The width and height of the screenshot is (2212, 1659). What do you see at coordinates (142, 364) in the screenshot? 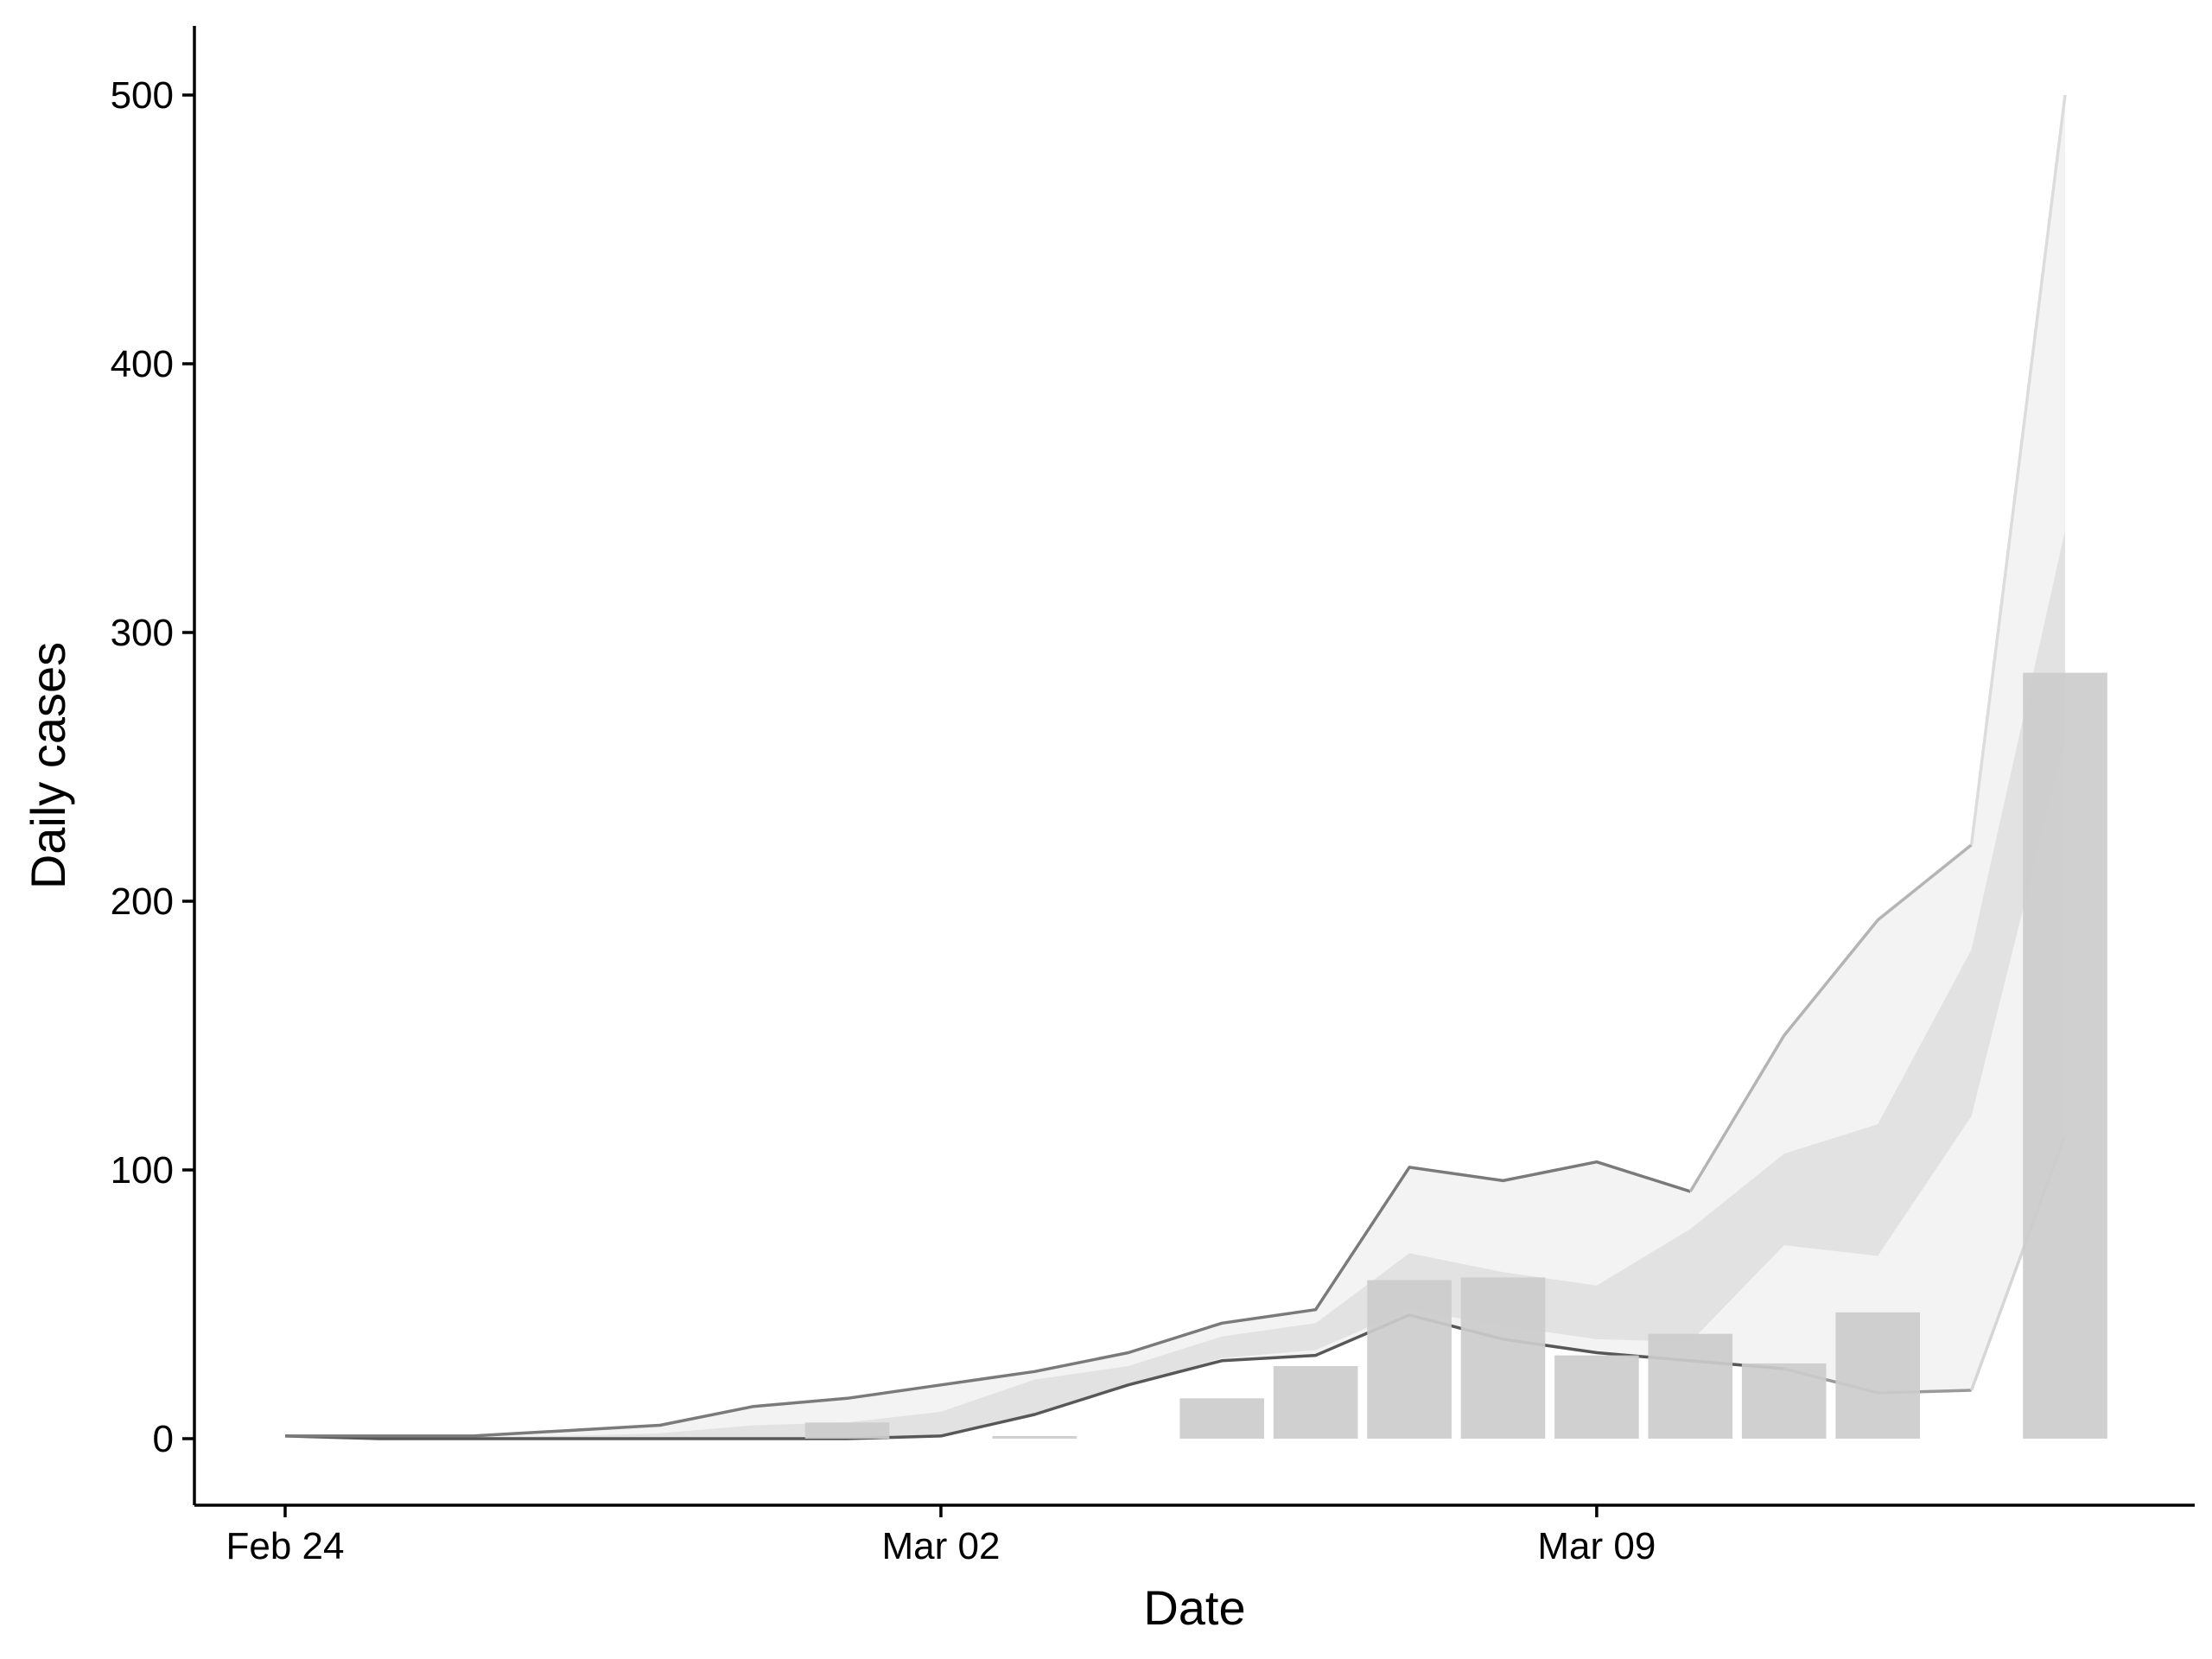
I see `y-tick-label: 400` at bounding box center [142, 364].